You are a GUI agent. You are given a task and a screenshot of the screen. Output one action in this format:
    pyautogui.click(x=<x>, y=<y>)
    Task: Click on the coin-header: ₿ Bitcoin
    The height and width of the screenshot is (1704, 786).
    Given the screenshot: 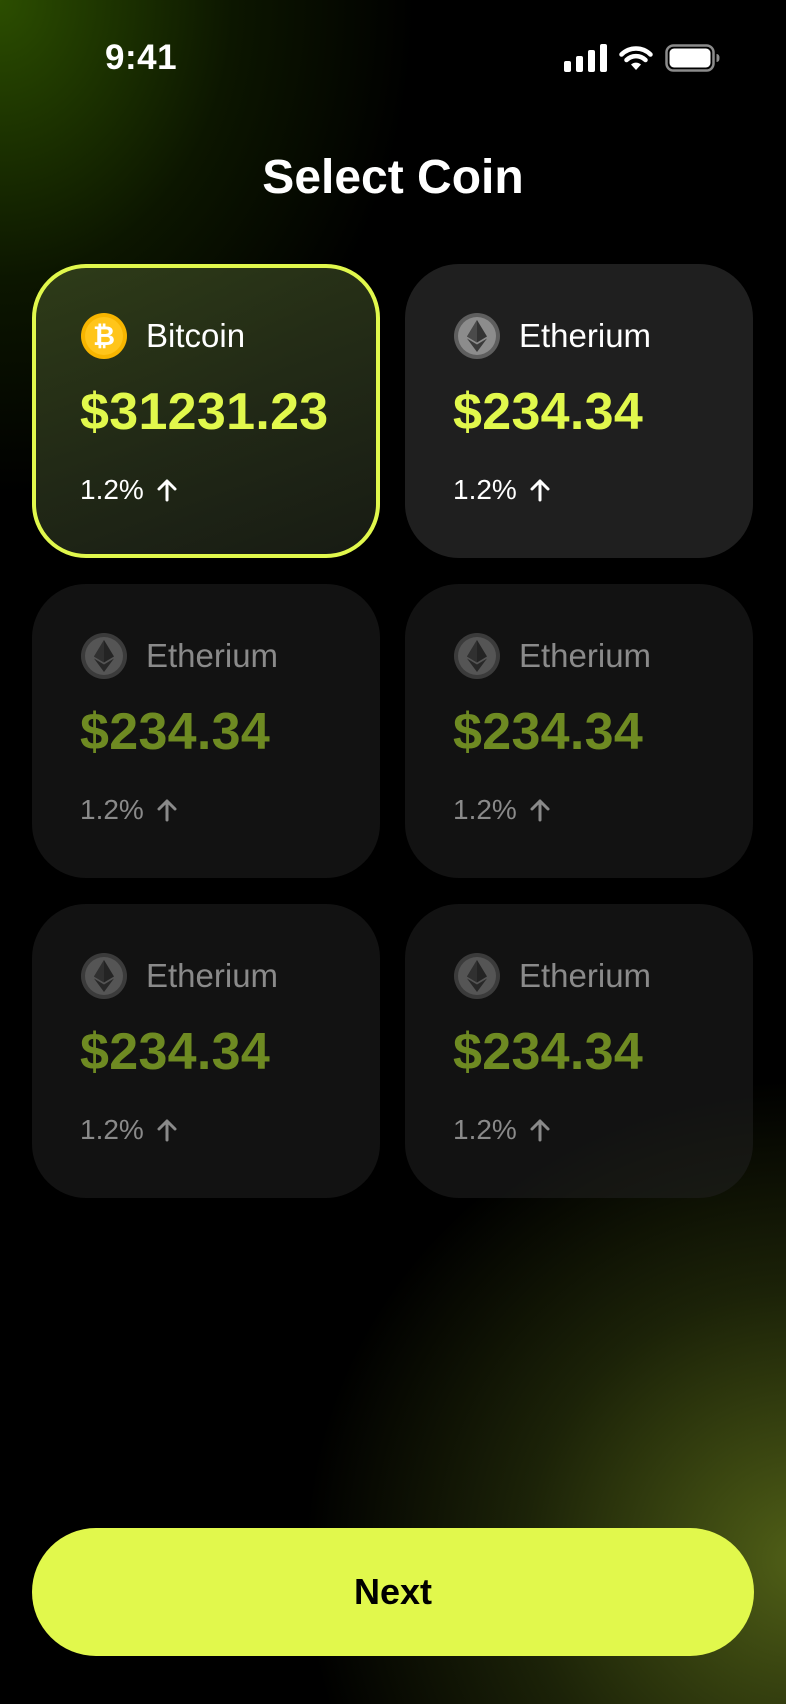 What is the action you would take?
    pyautogui.click(x=162, y=336)
    